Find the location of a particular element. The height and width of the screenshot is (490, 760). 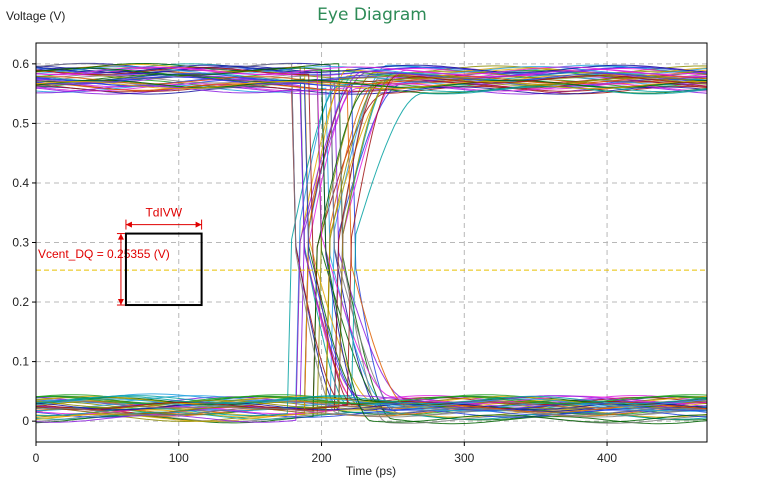

vdivw-arrowhead-top is located at coordinates (120, 236).